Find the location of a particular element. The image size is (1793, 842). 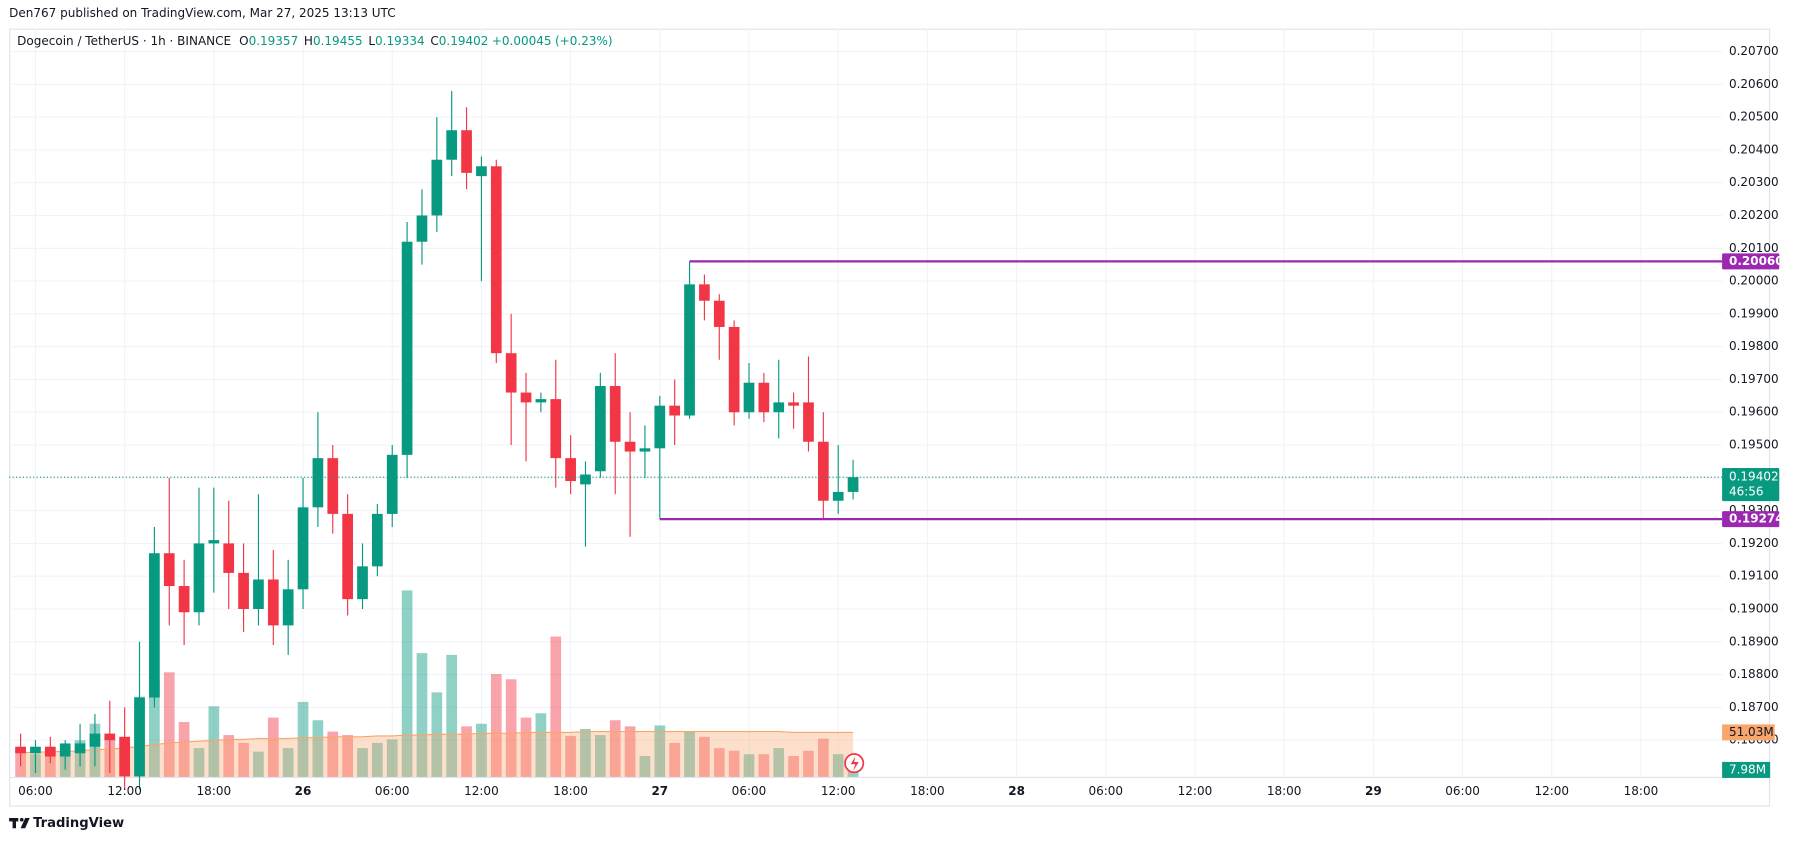

level-label: 0.20060 is located at coordinates (1756, 261).